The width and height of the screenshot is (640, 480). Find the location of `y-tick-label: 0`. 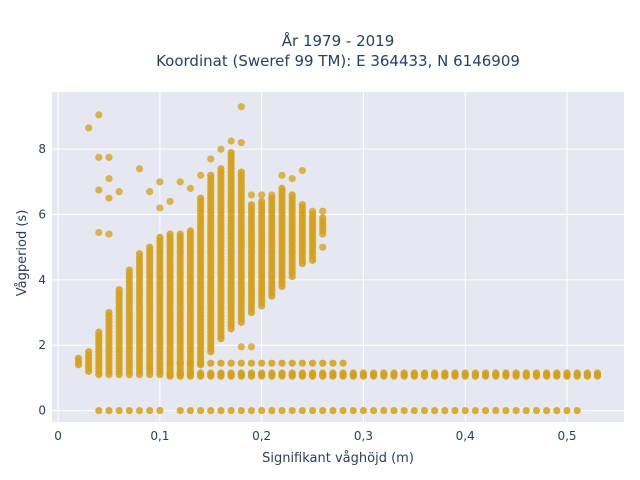

y-tick-label: 0 is located at coordinates (42, 411).